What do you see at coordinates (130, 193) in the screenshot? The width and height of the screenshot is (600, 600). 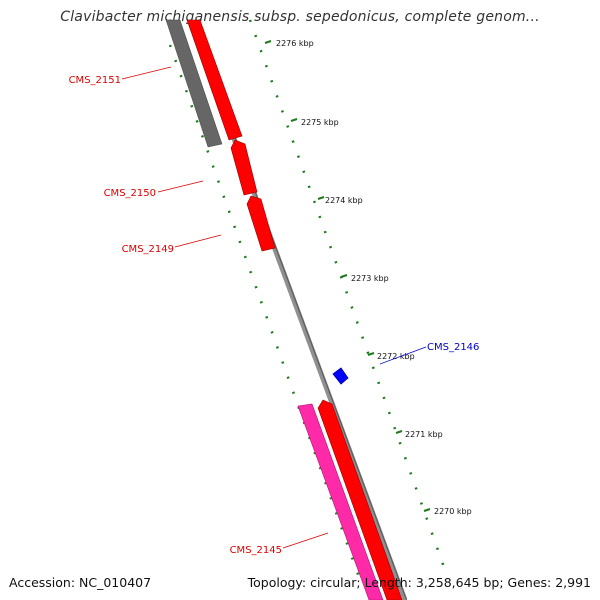 I see `gene-label-cms-2150: CMS_2150` at bounding box center [130, 193].